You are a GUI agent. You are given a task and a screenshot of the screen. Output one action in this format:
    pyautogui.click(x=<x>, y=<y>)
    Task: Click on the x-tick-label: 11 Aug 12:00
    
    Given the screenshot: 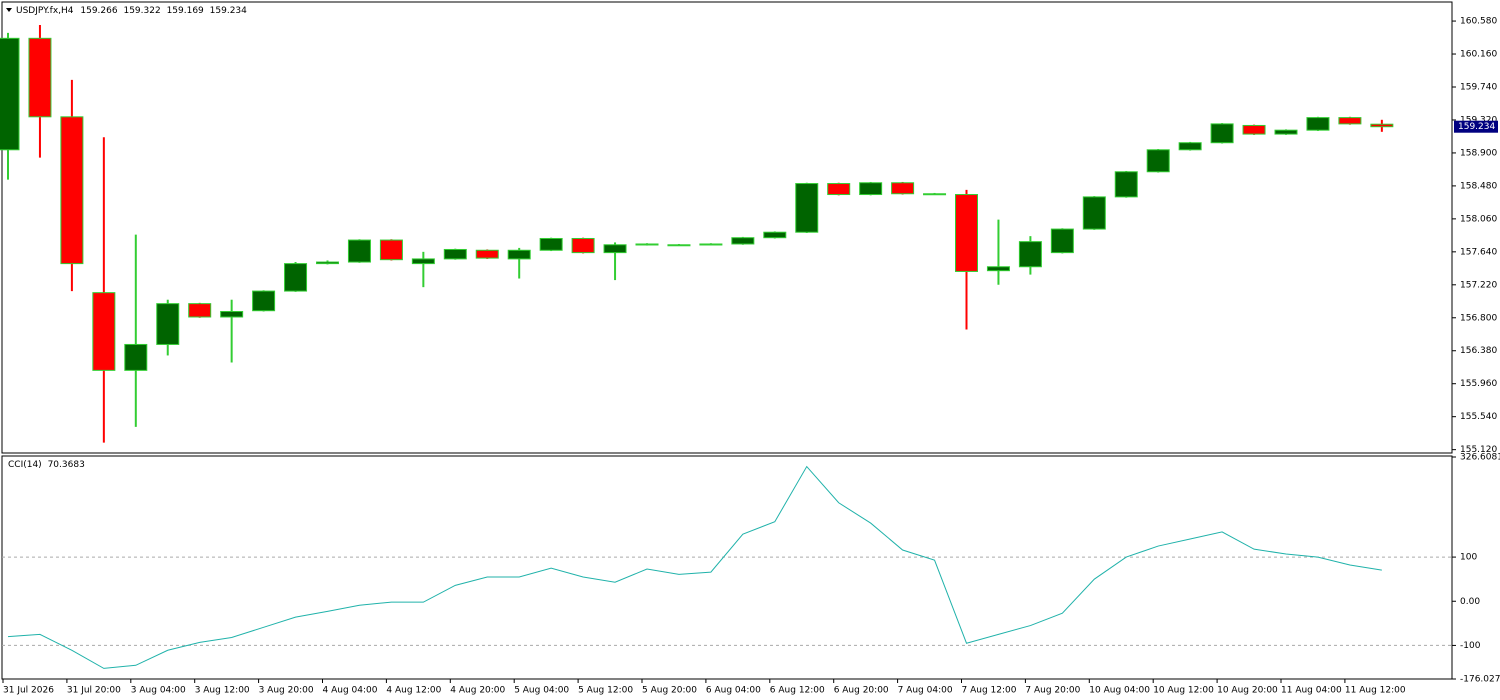 What is the action you would take?
    pyautogui.click(x=1375, y=691)
    